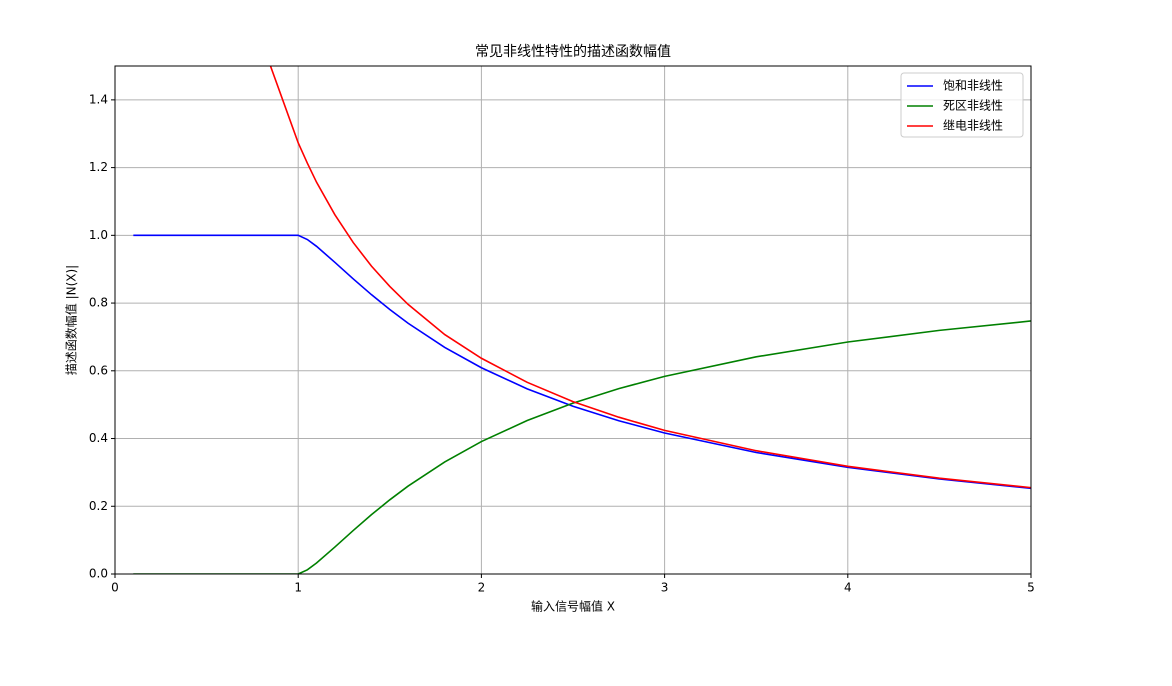 This screenshot has height=686, width=1172. I want to click on legend-label: 饱和非线性, so click(973, 85).